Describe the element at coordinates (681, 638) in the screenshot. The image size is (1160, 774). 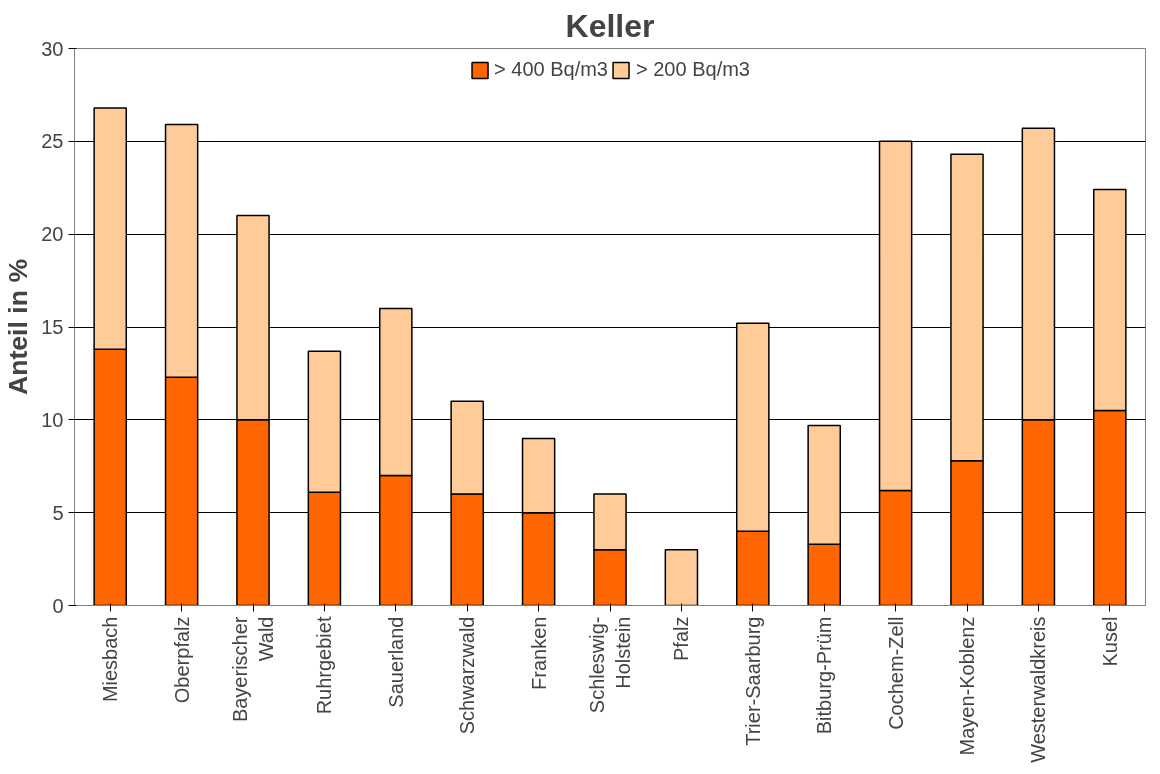
I see `x-tick-label: Pfalz` at that location.